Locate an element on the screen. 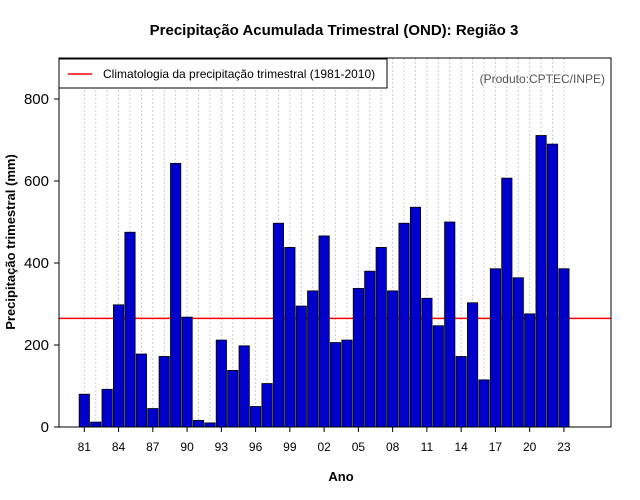 The height and width of the screenshot is (500, 640). x-axis-title: Ano is located at coordinates (340, 476).